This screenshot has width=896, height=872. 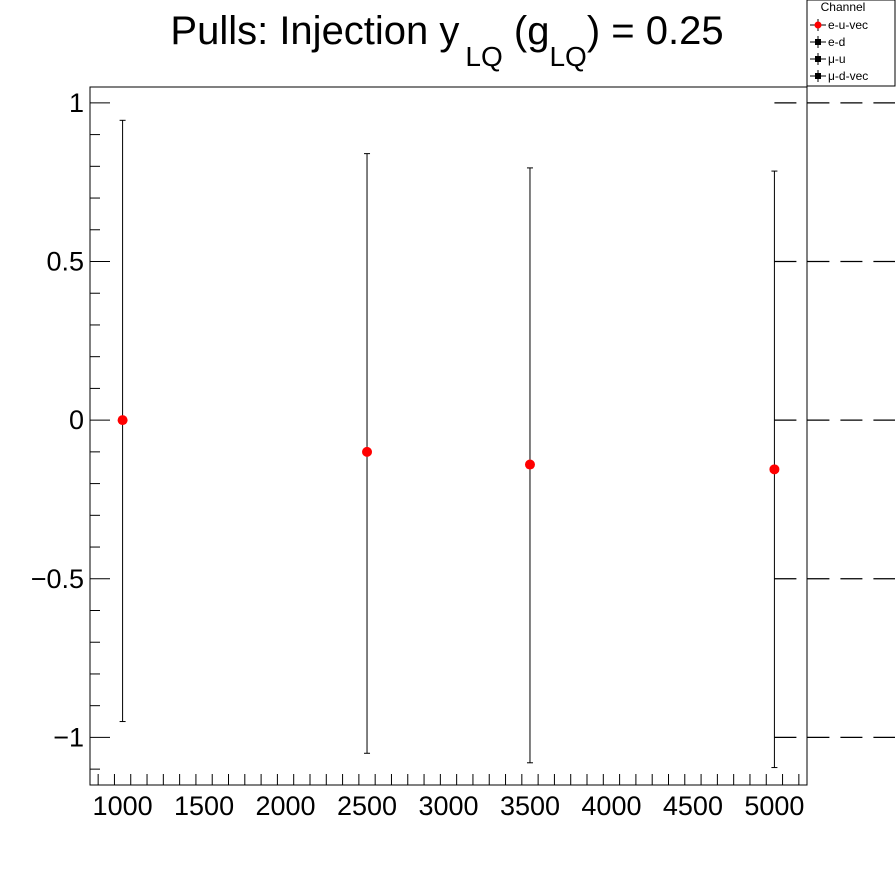 What do you see at coordinates (837, 59) in the screenshot?
I see `legend-label: μ-u` at bounding box center [837, 59].